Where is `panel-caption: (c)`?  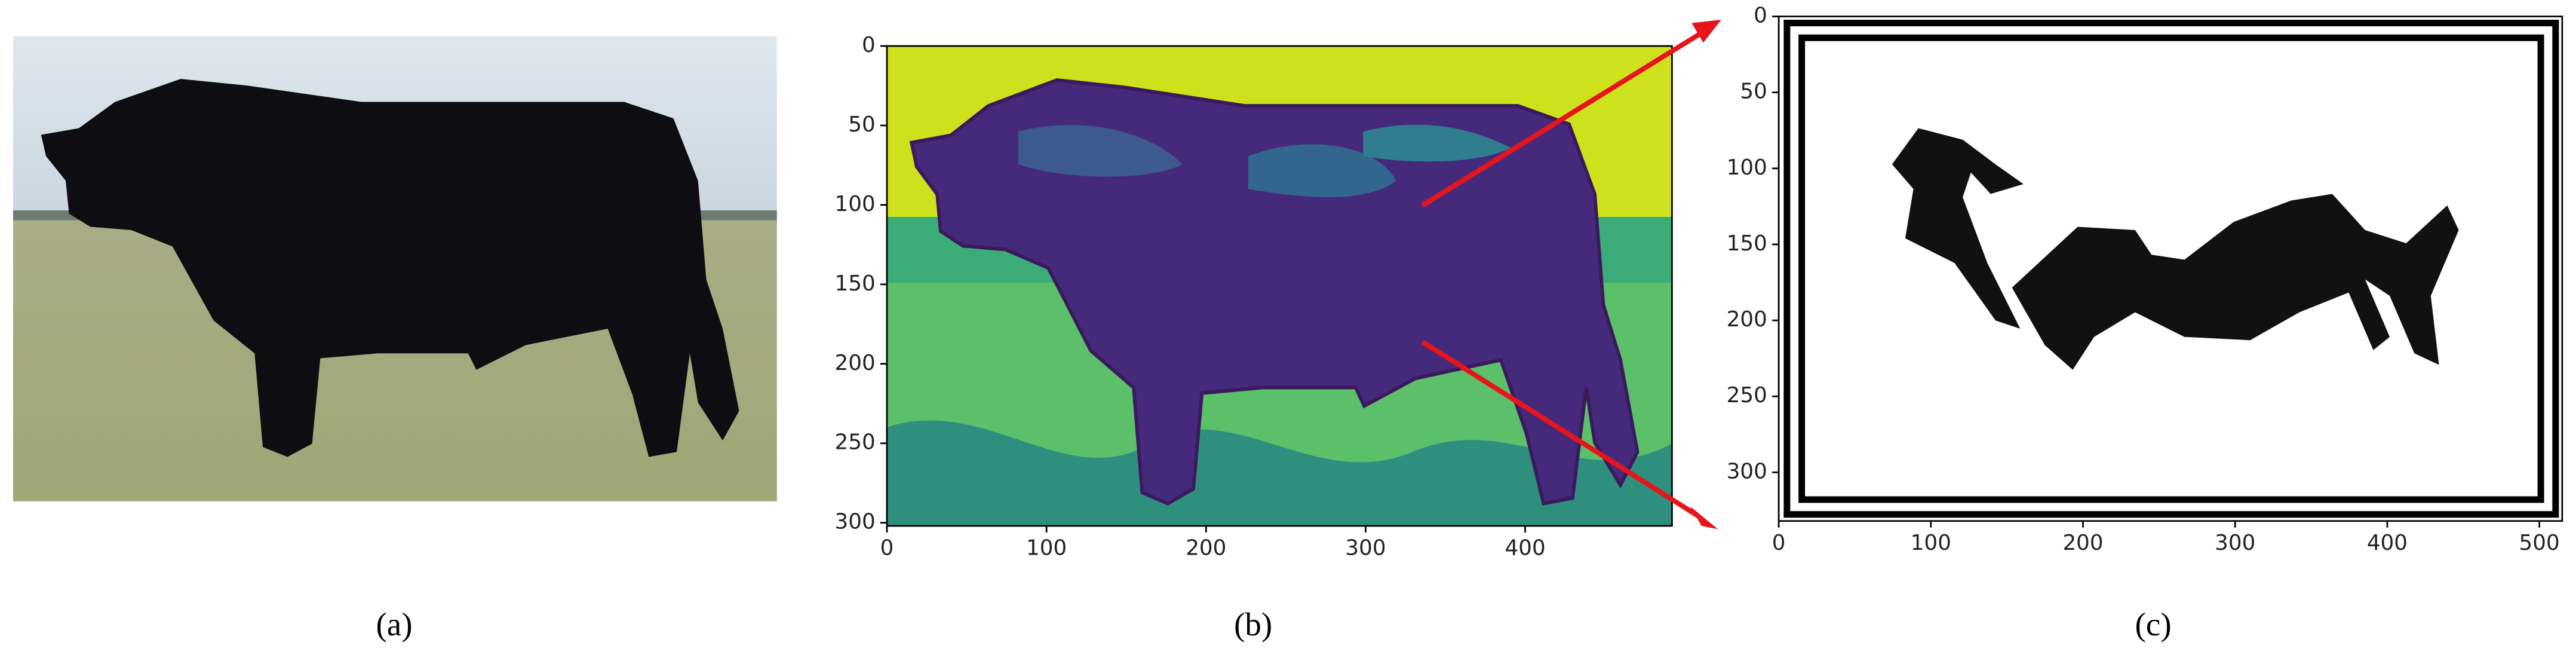
panel-caption: (c) is located at coordinates (2153, 624).